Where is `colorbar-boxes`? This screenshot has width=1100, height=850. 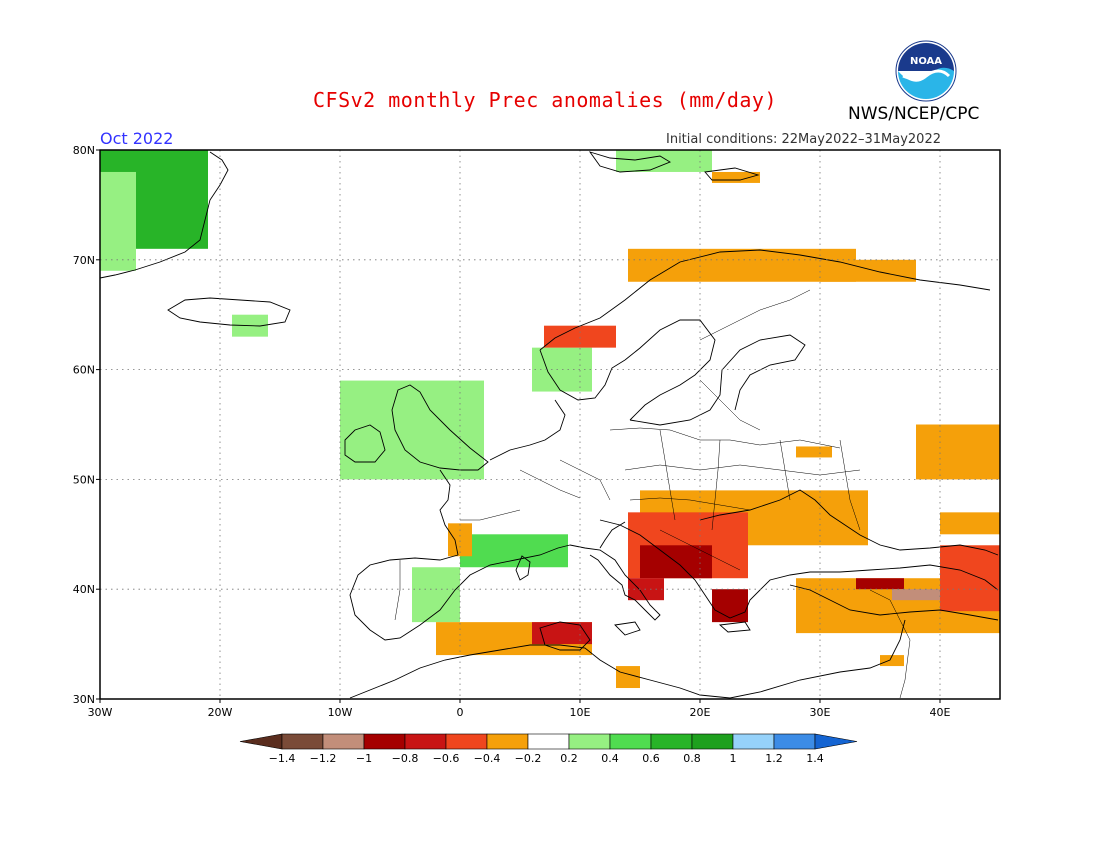
colorbar-boxes is located at coordinates (548, 741).